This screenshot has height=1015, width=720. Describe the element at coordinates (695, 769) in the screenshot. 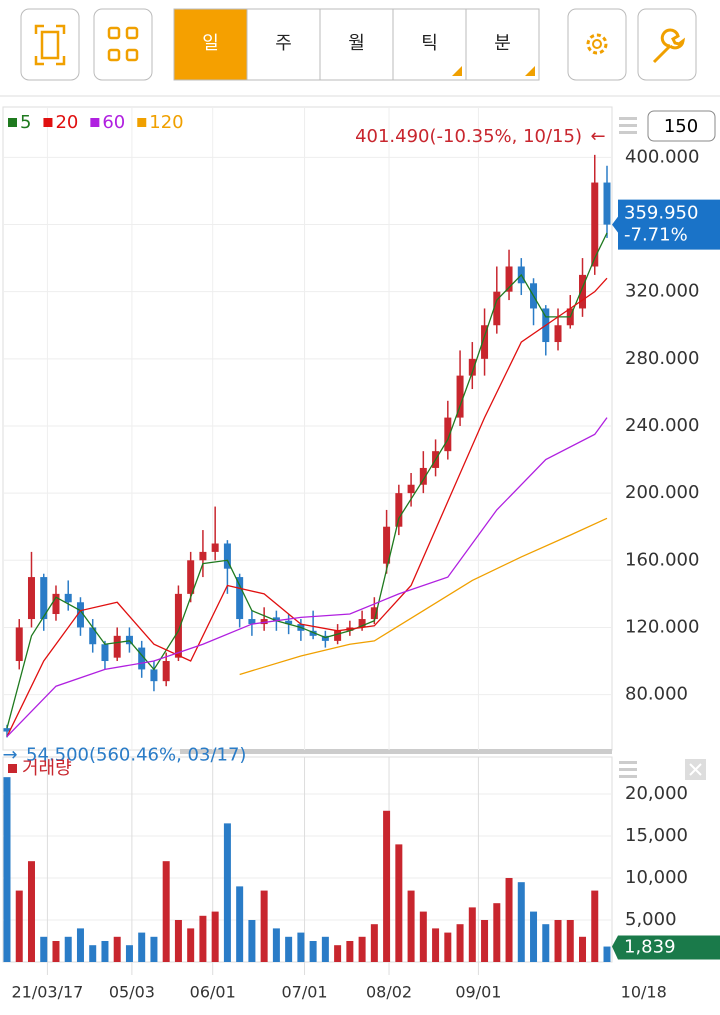

I see `close-icon` at that location.